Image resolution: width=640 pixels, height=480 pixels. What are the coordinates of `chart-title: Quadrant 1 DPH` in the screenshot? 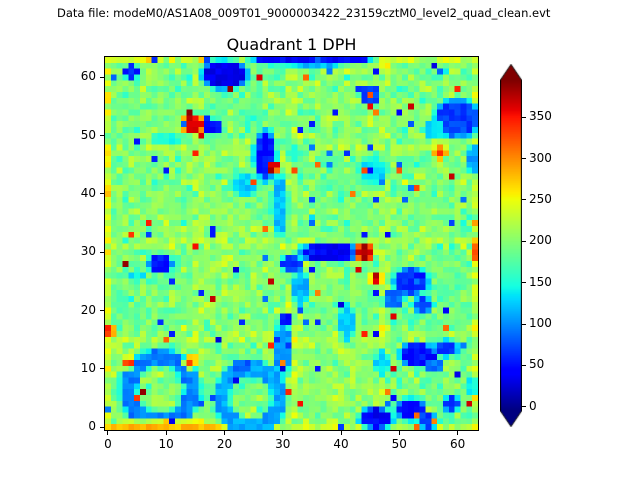 It's located at (291, 44).